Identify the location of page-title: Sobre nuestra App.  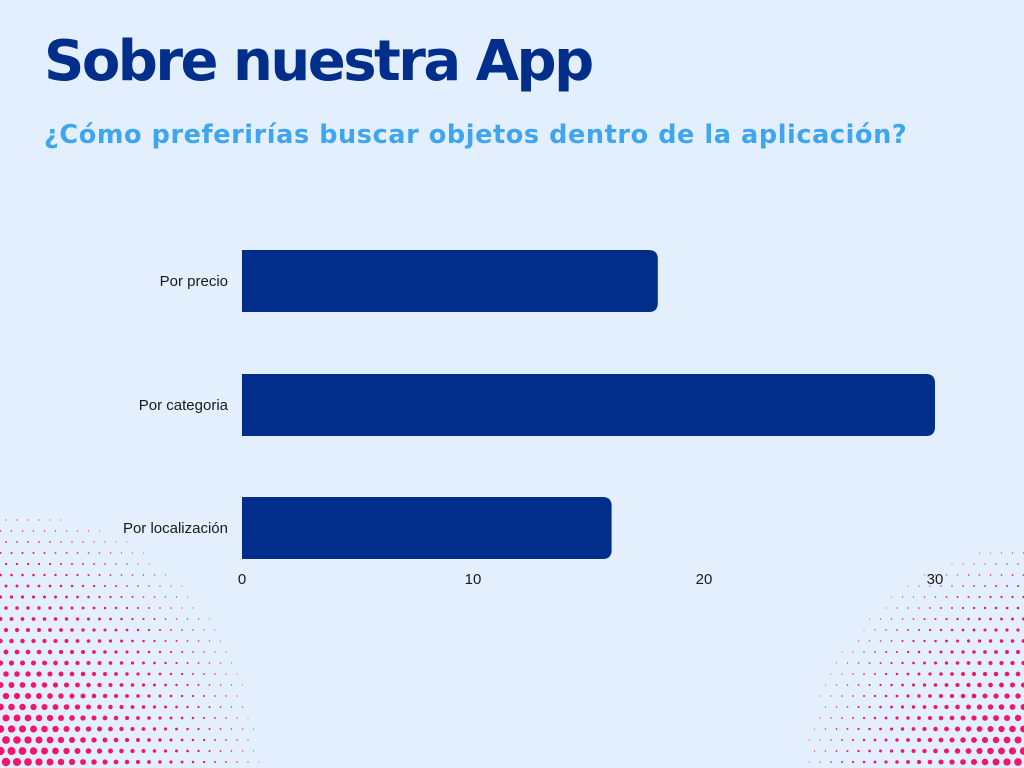
(319, 61).